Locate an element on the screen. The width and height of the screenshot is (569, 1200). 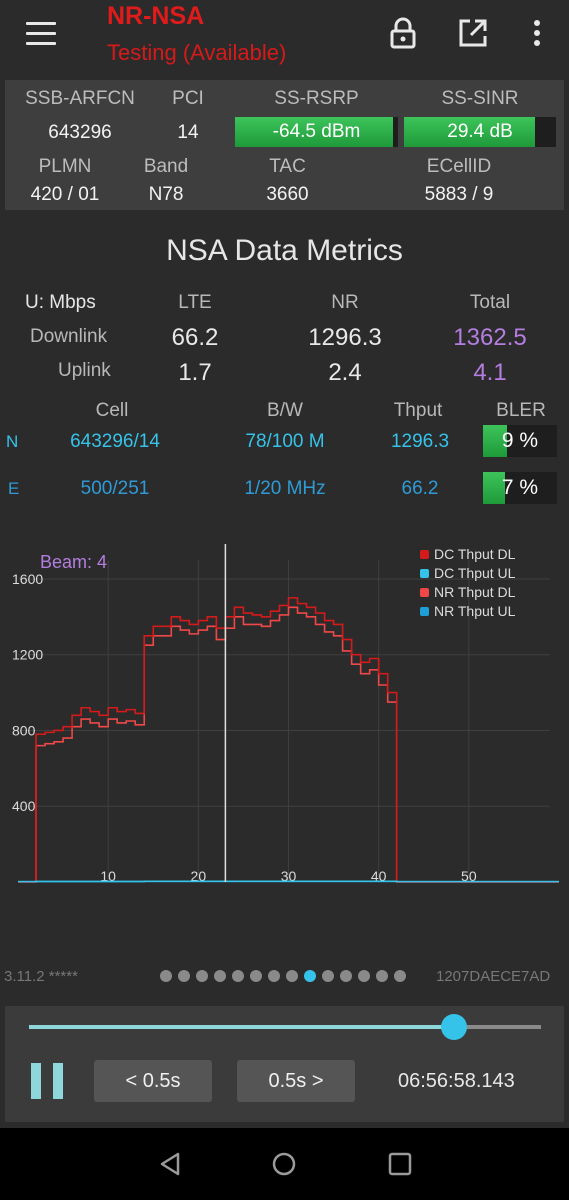
rsrp-bar: -64.5 dBm is located at coordinates (316, 132).